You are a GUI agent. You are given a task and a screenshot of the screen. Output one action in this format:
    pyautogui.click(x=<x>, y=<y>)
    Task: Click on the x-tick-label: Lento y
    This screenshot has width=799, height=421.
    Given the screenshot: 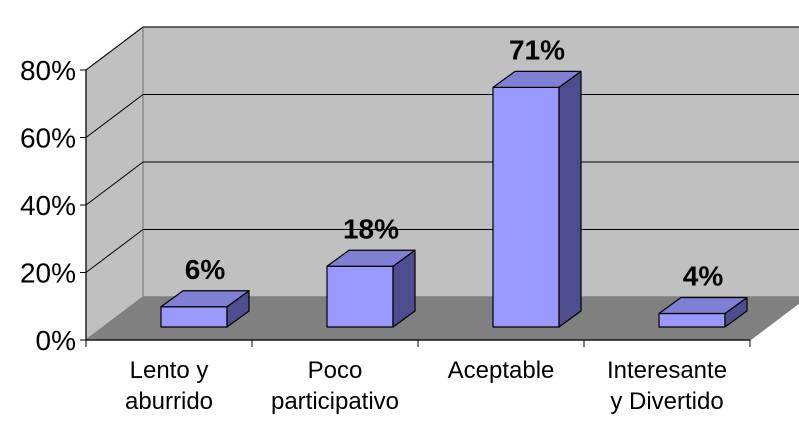 What is the action you would take?
    pyautogui.click(x=169, y=370)
    